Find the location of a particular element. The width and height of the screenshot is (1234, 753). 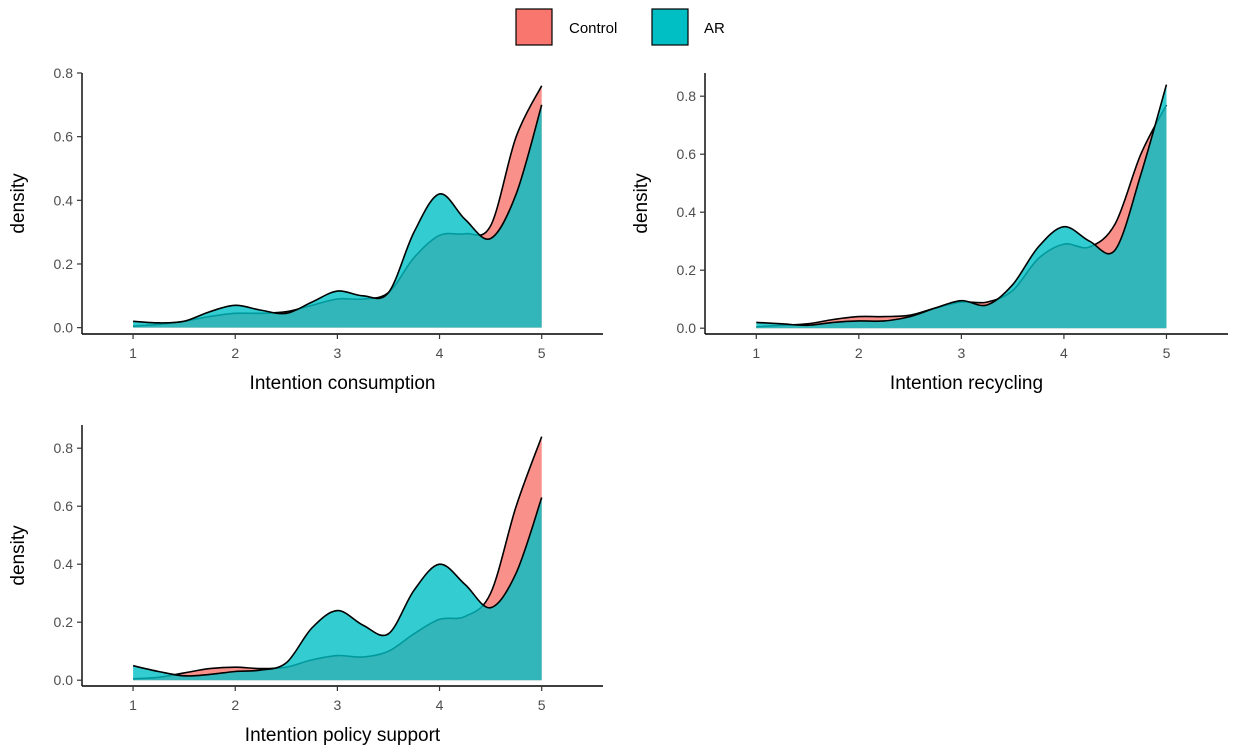

x-axis-title: Intention consumption is located at coordinates (343, 383).